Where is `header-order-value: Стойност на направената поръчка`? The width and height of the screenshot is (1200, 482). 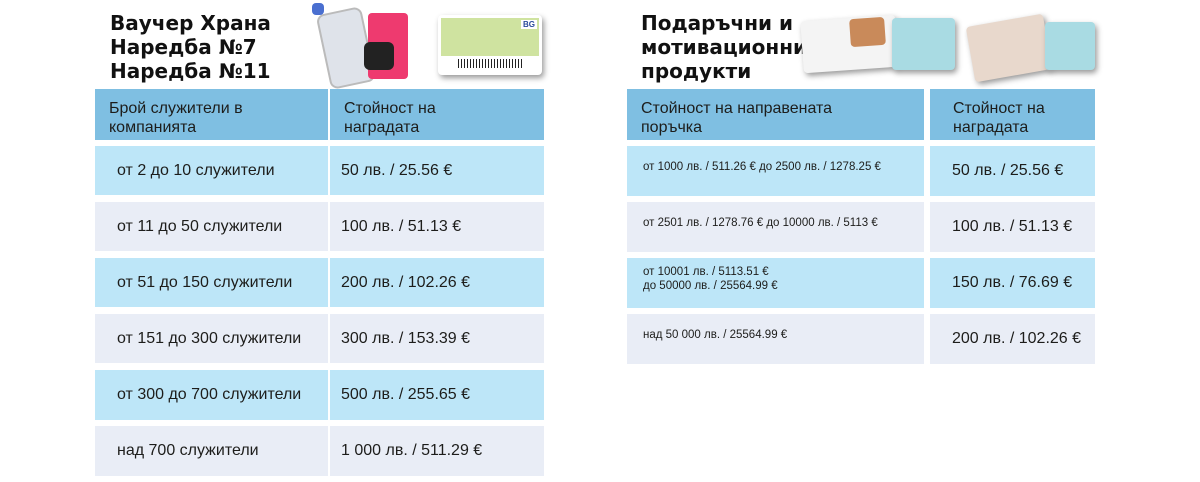
header-order-value: Стойност на направената поръчка is located at coordinates (775, 114).